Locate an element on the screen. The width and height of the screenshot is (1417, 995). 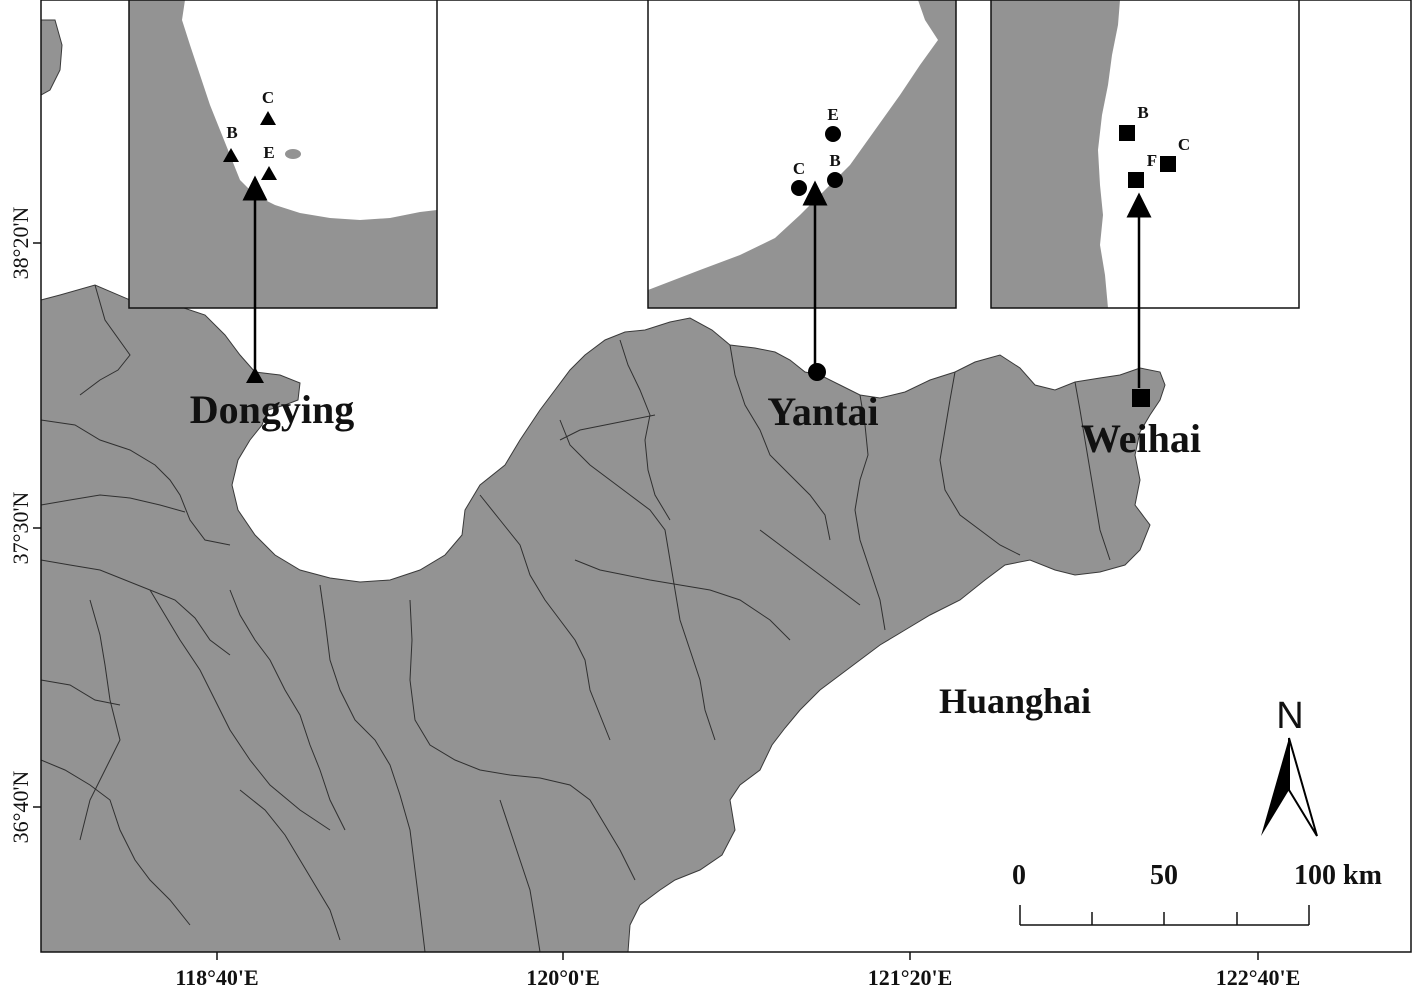
inset-dongying: B C E is located at coordinates (283, 154).